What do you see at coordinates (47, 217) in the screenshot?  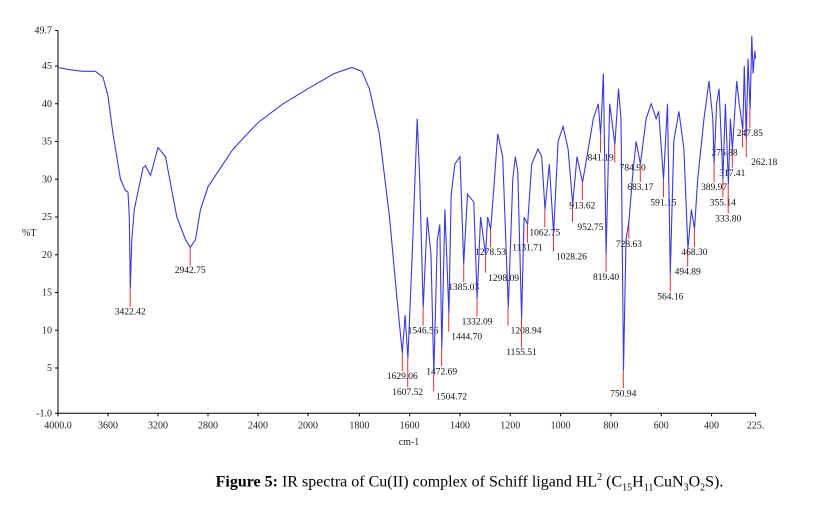 I see `y-tick-label: 25` at bounding box center [47, 217].